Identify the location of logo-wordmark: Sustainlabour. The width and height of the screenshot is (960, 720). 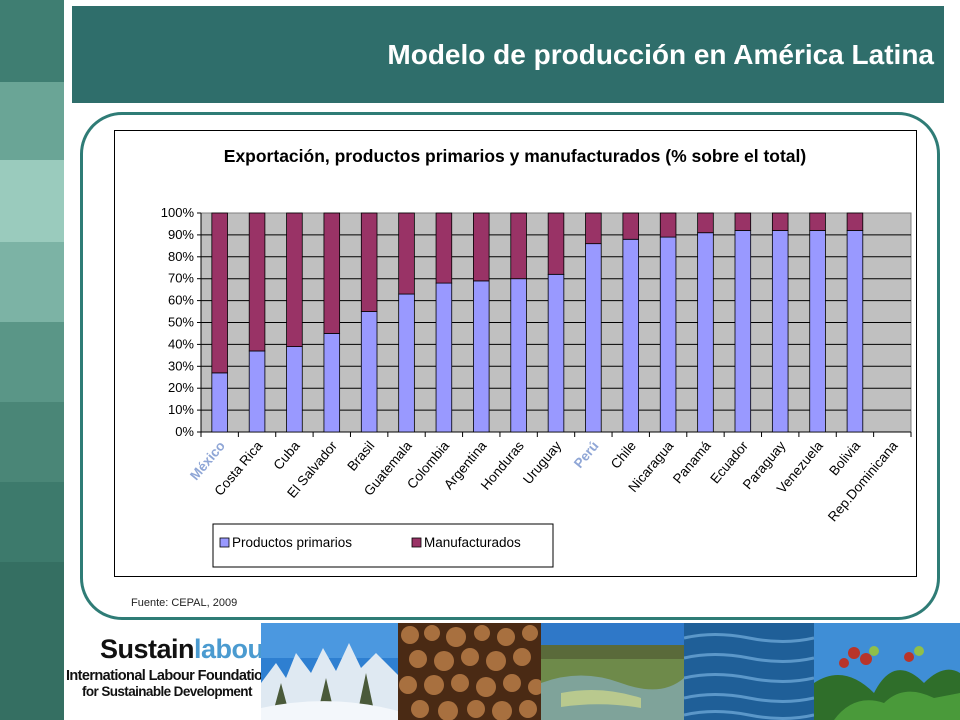
(187, 649).